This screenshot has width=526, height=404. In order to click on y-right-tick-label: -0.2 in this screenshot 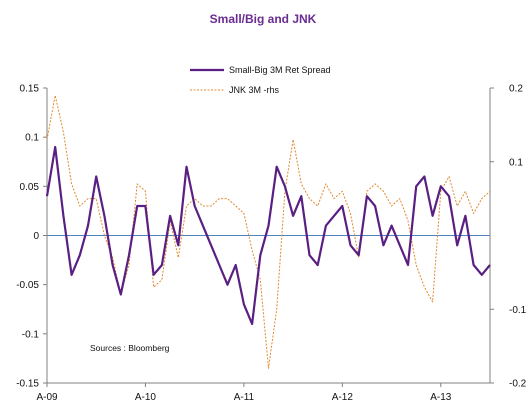, I will do `click(517, 384)`.